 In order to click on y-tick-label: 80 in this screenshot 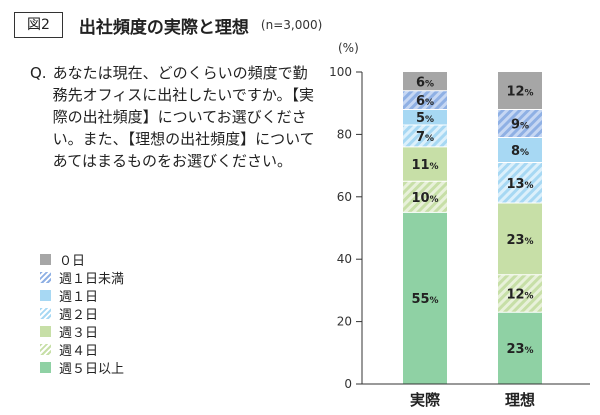, I will do `click(344, 134)`.